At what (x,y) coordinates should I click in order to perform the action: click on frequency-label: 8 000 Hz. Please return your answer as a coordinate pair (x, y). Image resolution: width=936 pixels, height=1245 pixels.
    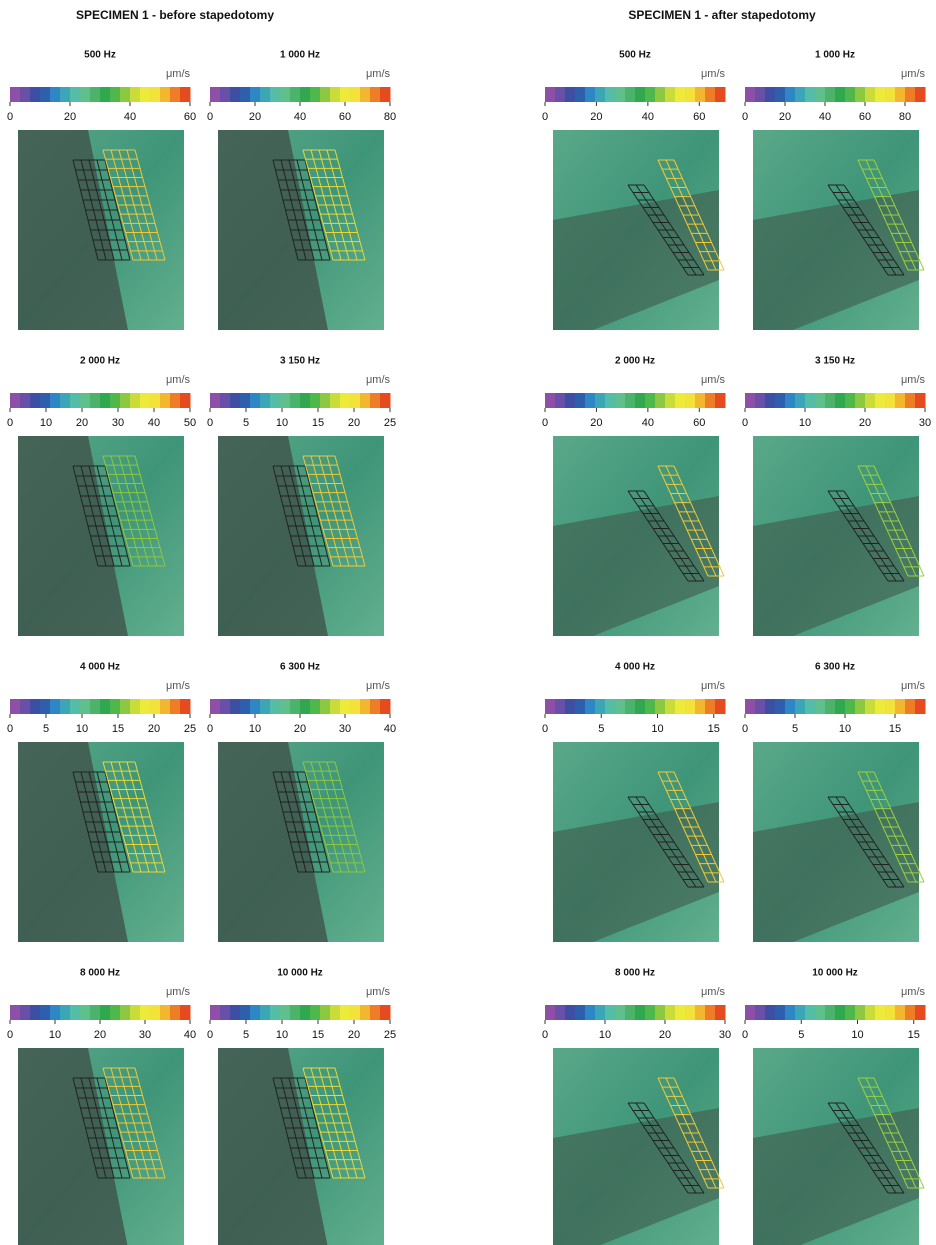
    Looking at the image, I should click on (635, 973).